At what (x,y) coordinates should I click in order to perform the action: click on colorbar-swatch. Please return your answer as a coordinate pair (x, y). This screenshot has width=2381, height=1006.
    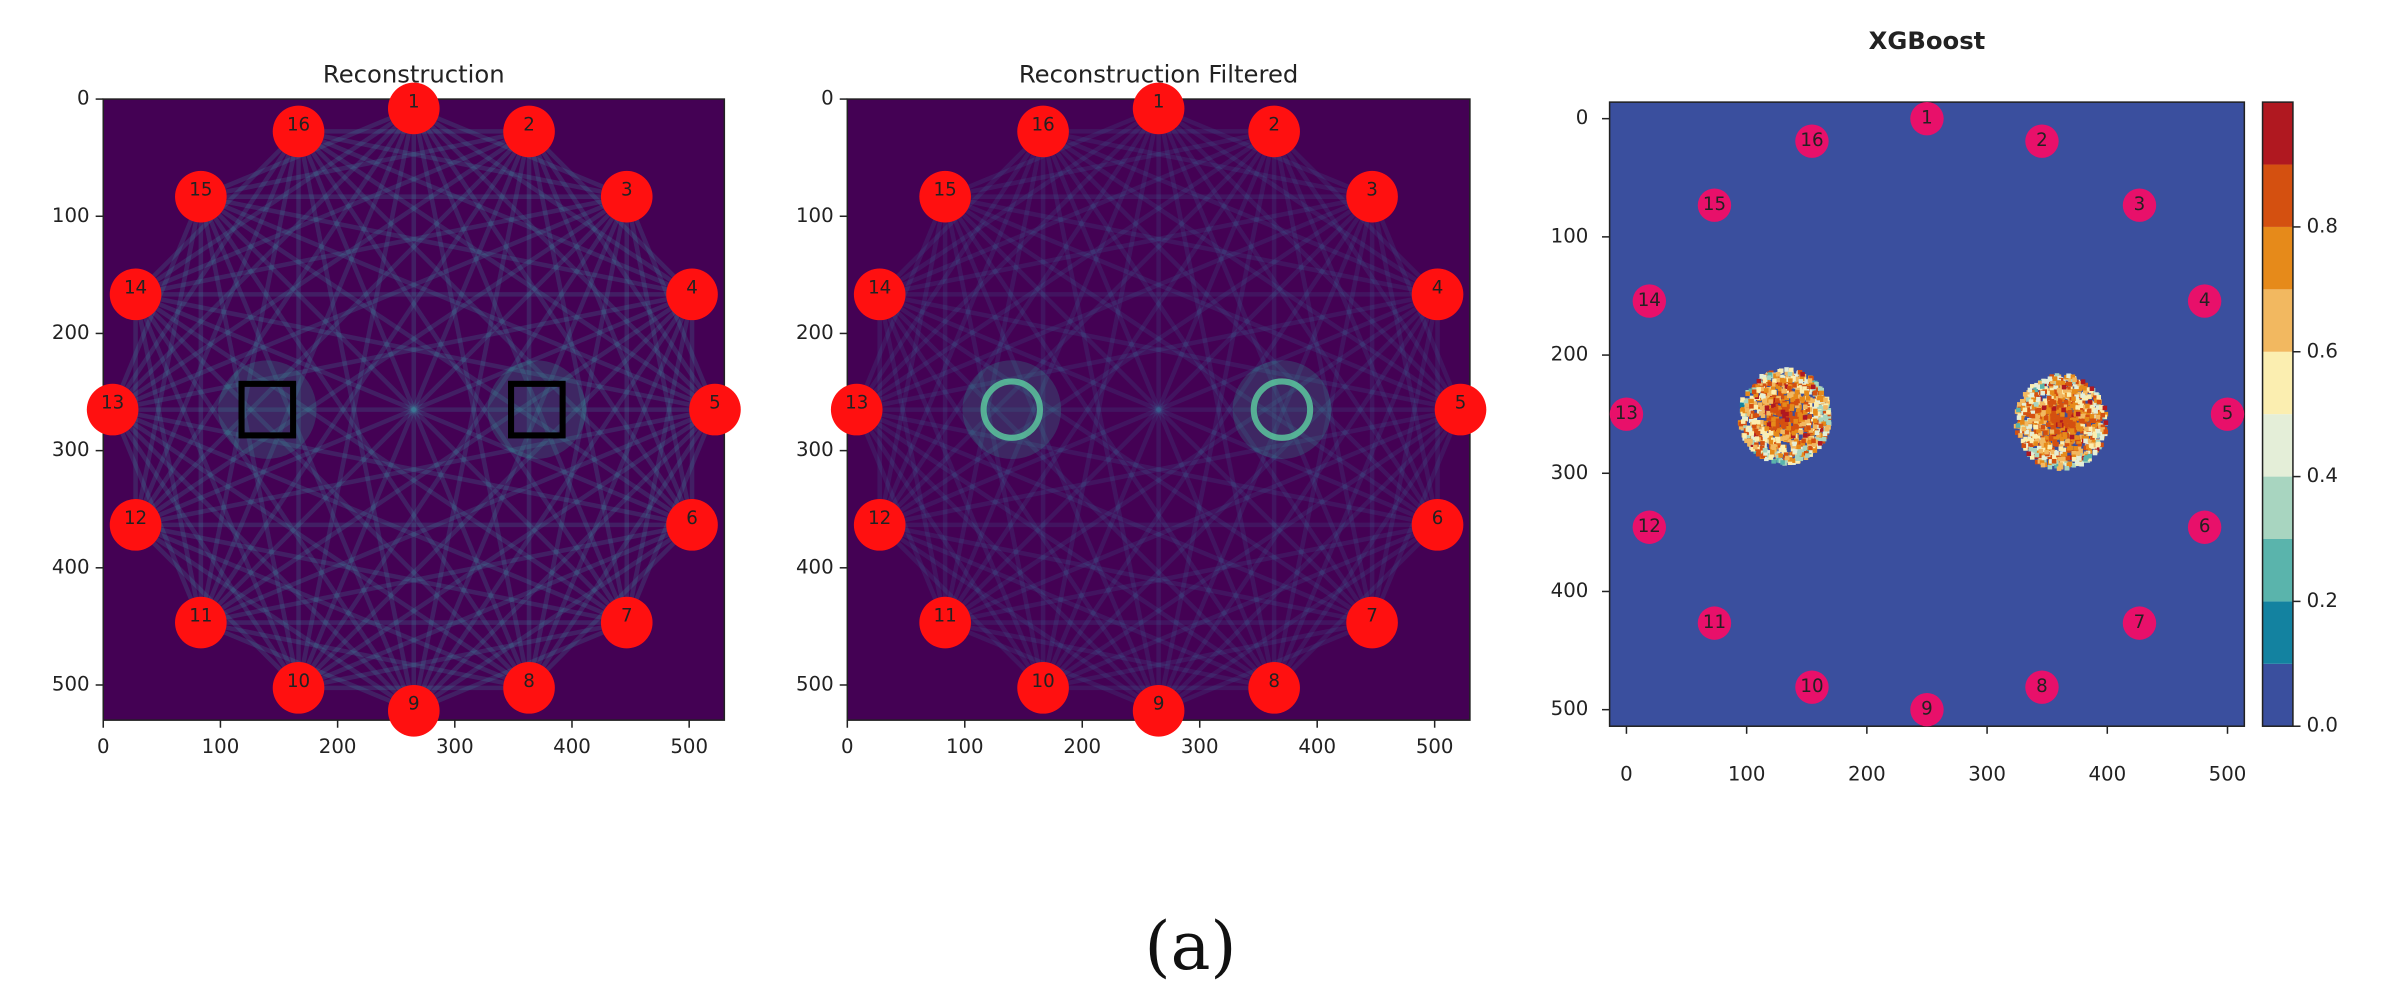
    Looking at the image, I should click on (2277, 507).